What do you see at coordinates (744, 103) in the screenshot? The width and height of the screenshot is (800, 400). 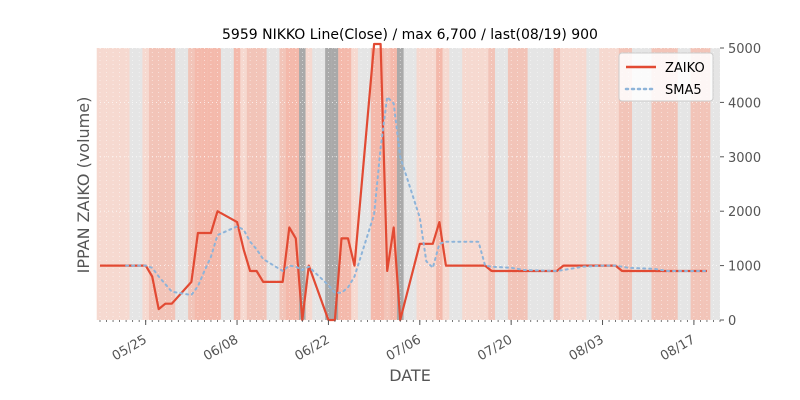 I see `y-tick-label: 4000` at bounding box center [744, 103].